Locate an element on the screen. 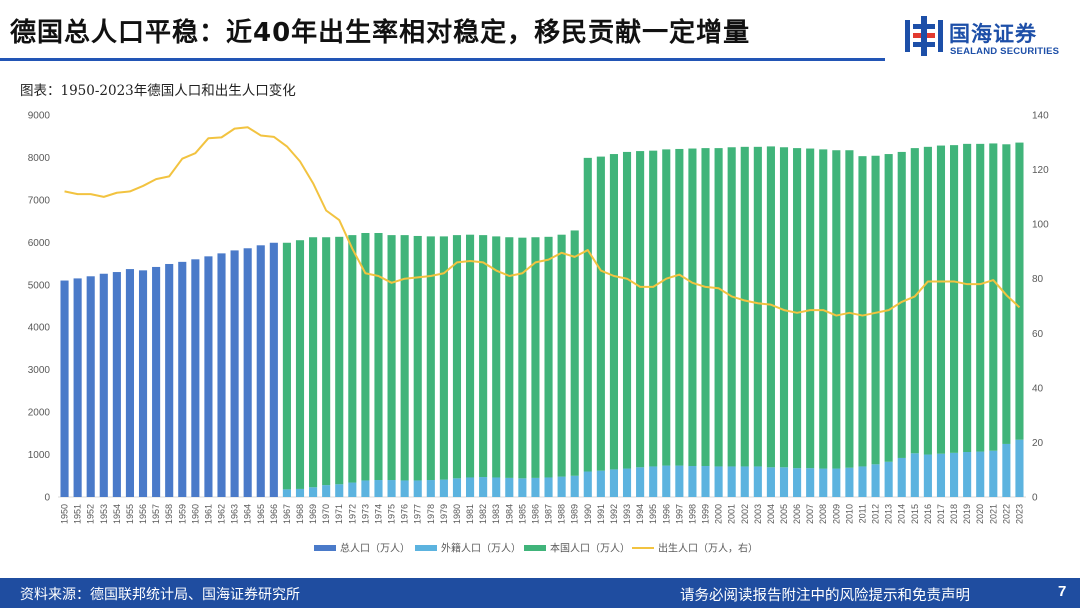 The image size is (1080, 608). x-tick-label: 1988 is located at coordinates (562, 514).